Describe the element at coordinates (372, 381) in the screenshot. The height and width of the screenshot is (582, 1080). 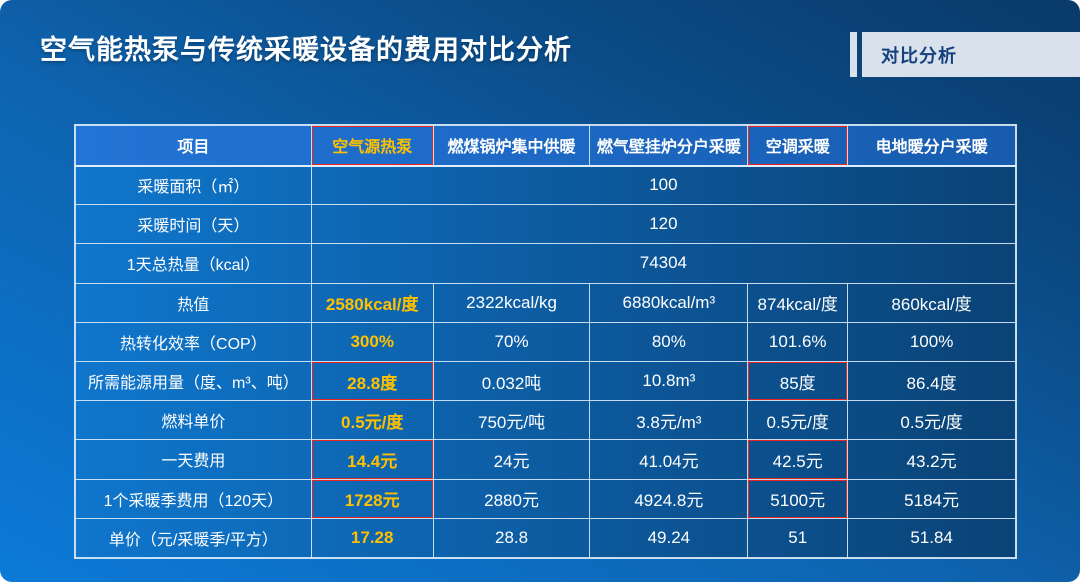
I see `value-cell: 28.8度` at that location.